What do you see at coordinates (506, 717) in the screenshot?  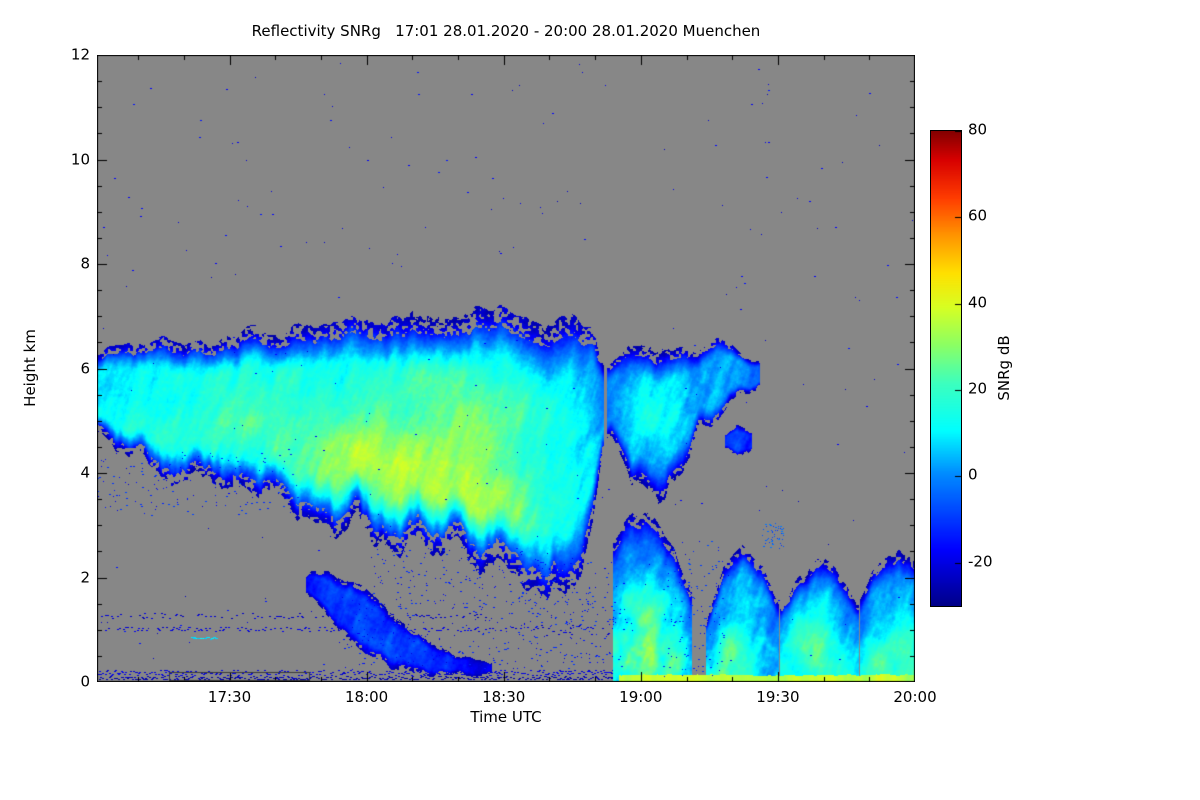 I see `x-axis-label: Time UTC` at bounding box center [506, 717].